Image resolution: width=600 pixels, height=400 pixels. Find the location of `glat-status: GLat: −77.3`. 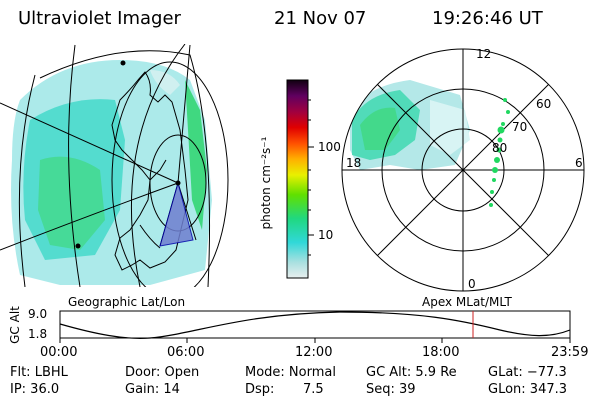

glat-status: GLat: −77.3 is located at coordinates (527, 372).